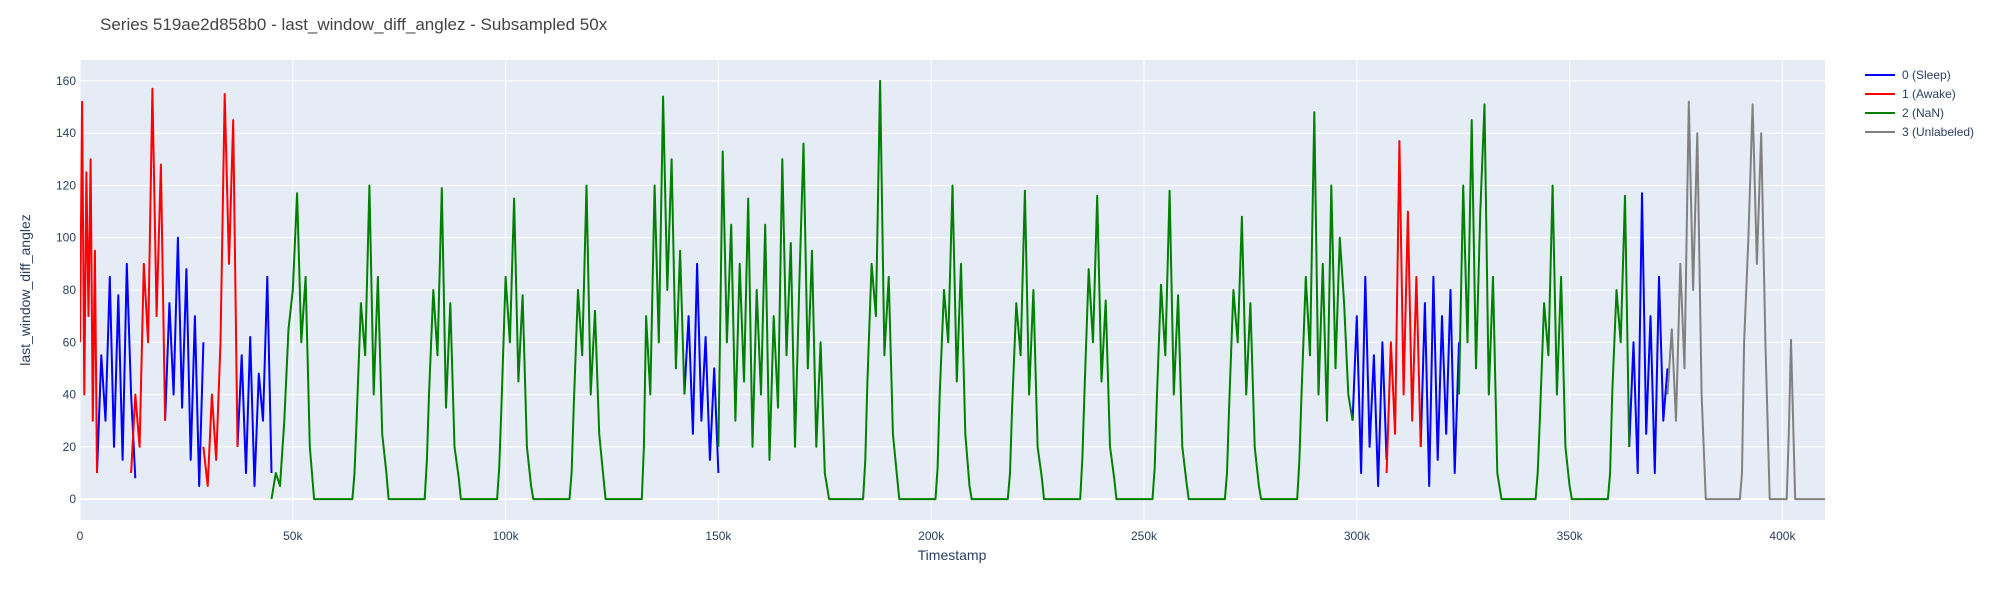 The height and width of the screenshot is (605, 2000). What do you see at coordinates (80, 536) in the screenshot?
I see `x-tick-label: 0` at bounding box center [80, 536].